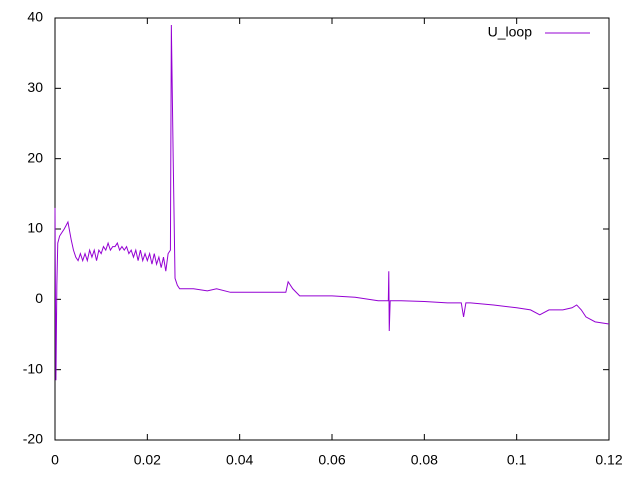  I want to click on y-tick-label: -20, so click(33, 439).